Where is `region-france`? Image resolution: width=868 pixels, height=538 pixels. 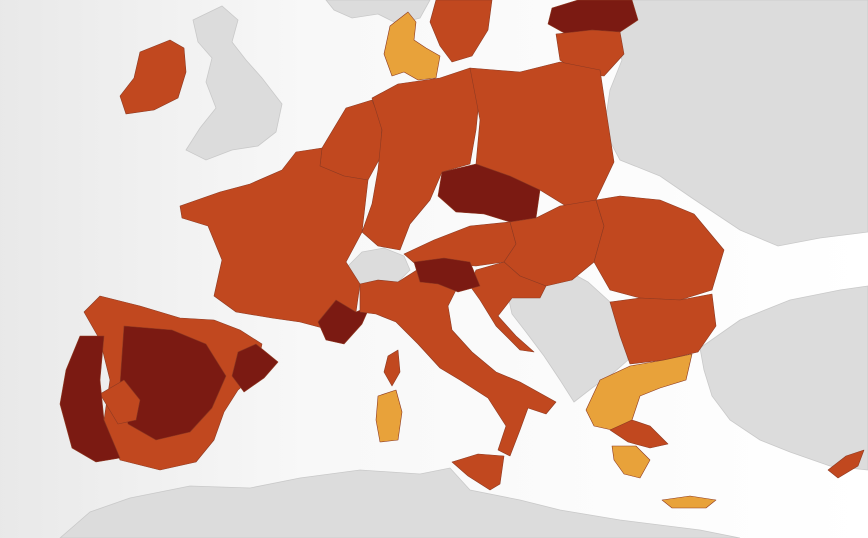 region-france is located at coordinates (274, 239).